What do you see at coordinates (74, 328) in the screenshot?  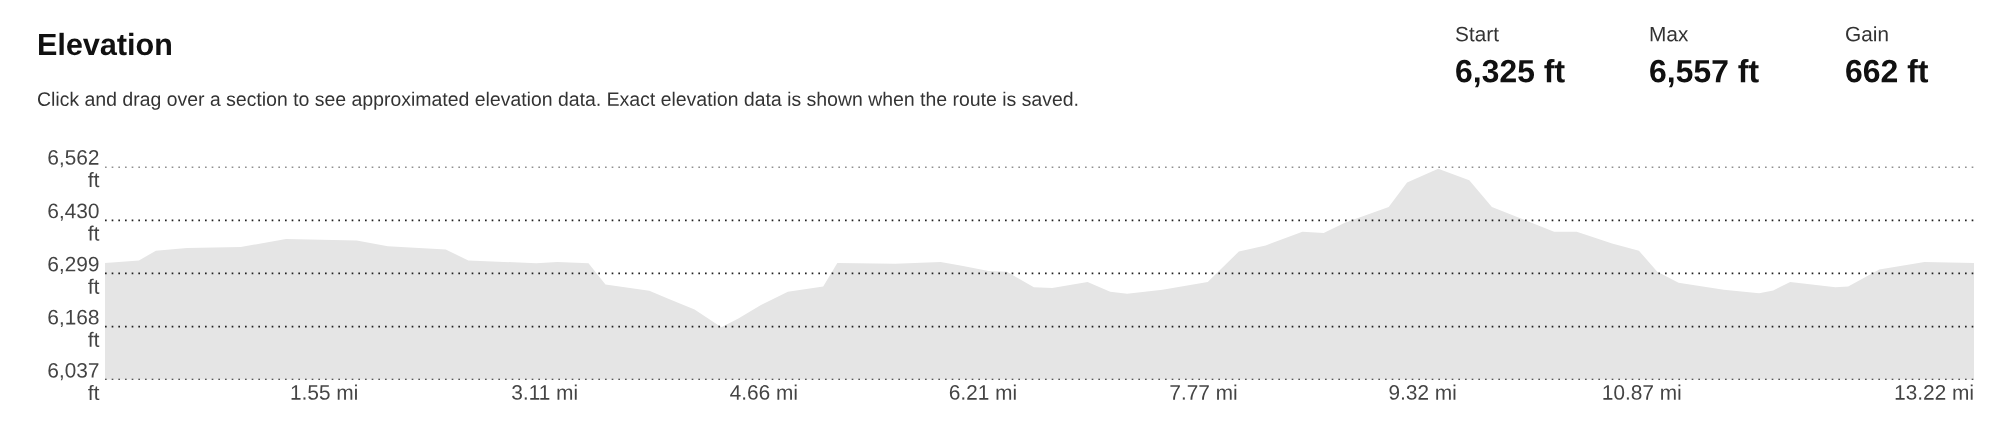 I see `y-tick-label: 6,168 ft` at bounding box center [74, 328].